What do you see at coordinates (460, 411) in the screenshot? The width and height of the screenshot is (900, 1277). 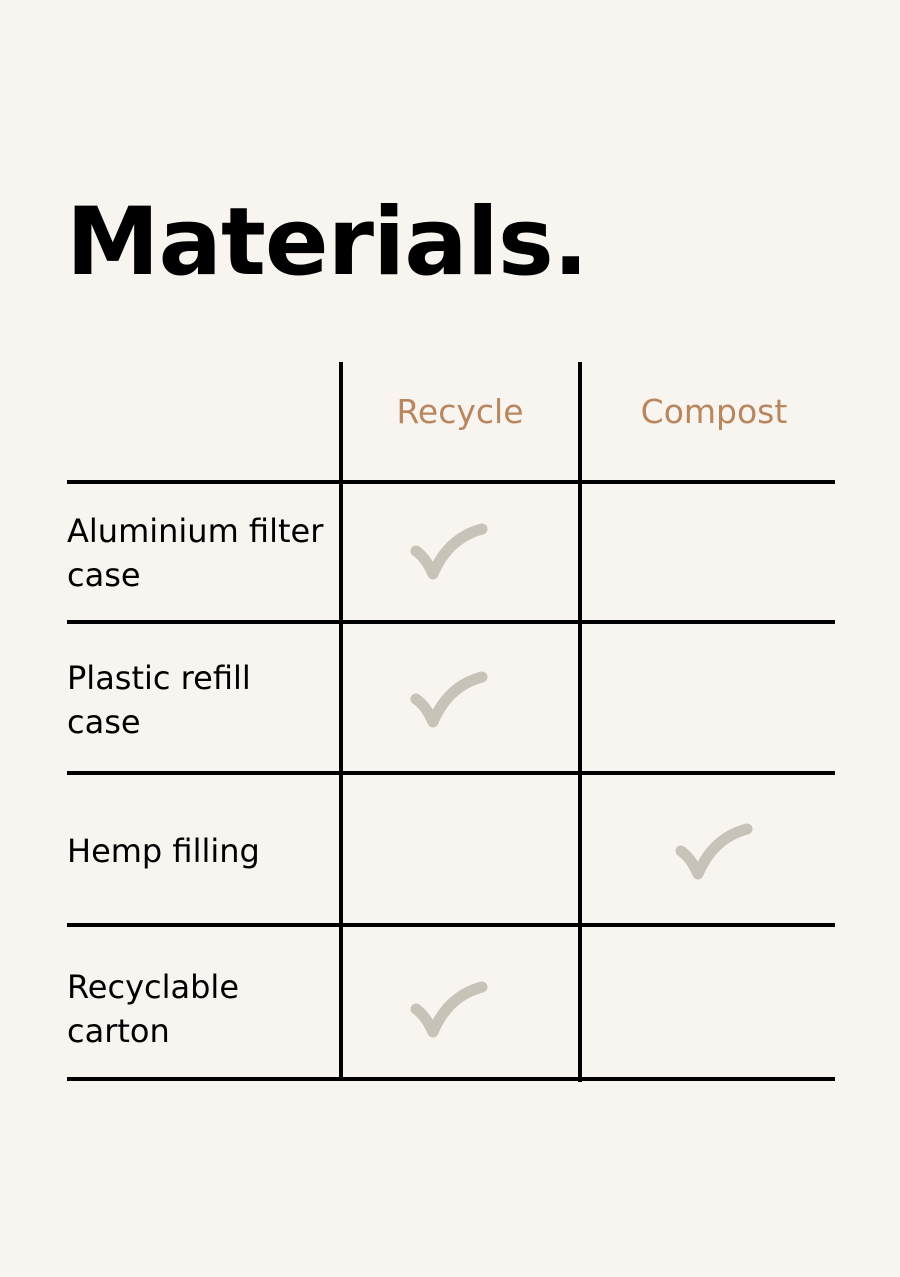 I see `column-header-recycle: Recycle` at bounding box center [460, 411].